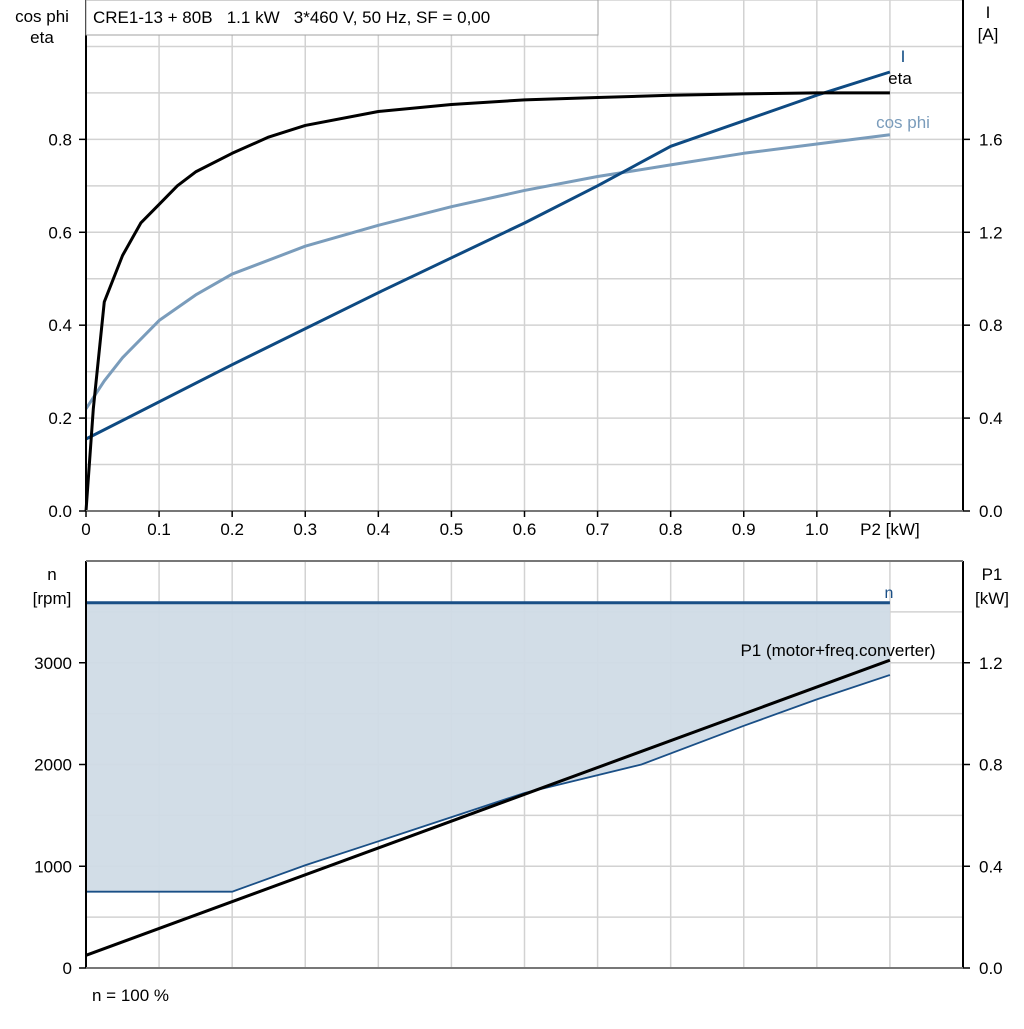  I want to click on bottom-left-y-tick-label: 2000, so click(53, 765).